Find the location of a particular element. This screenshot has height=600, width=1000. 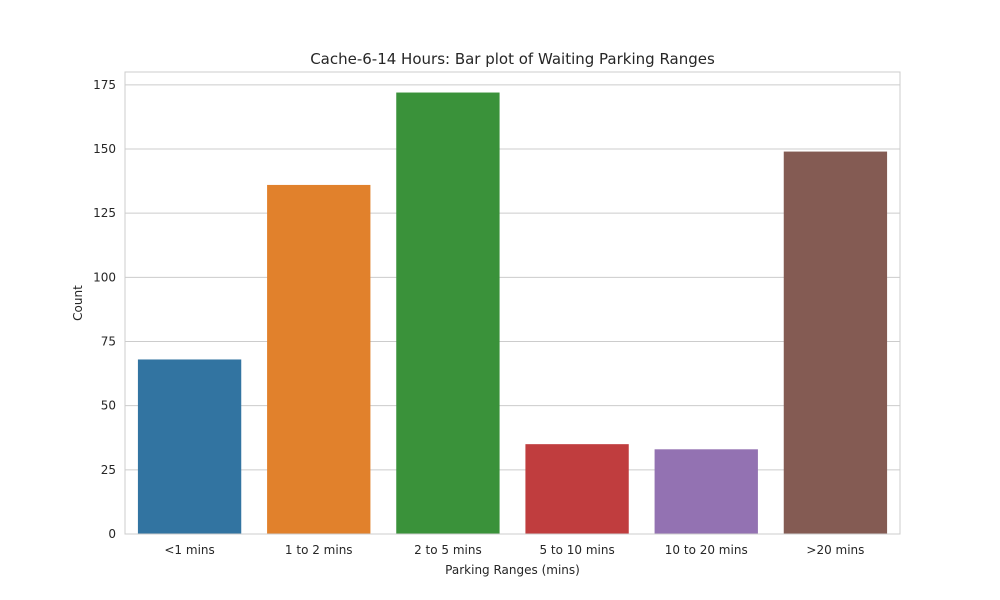

x-tick-label: <1 mins is located at coordinates (189, 550).